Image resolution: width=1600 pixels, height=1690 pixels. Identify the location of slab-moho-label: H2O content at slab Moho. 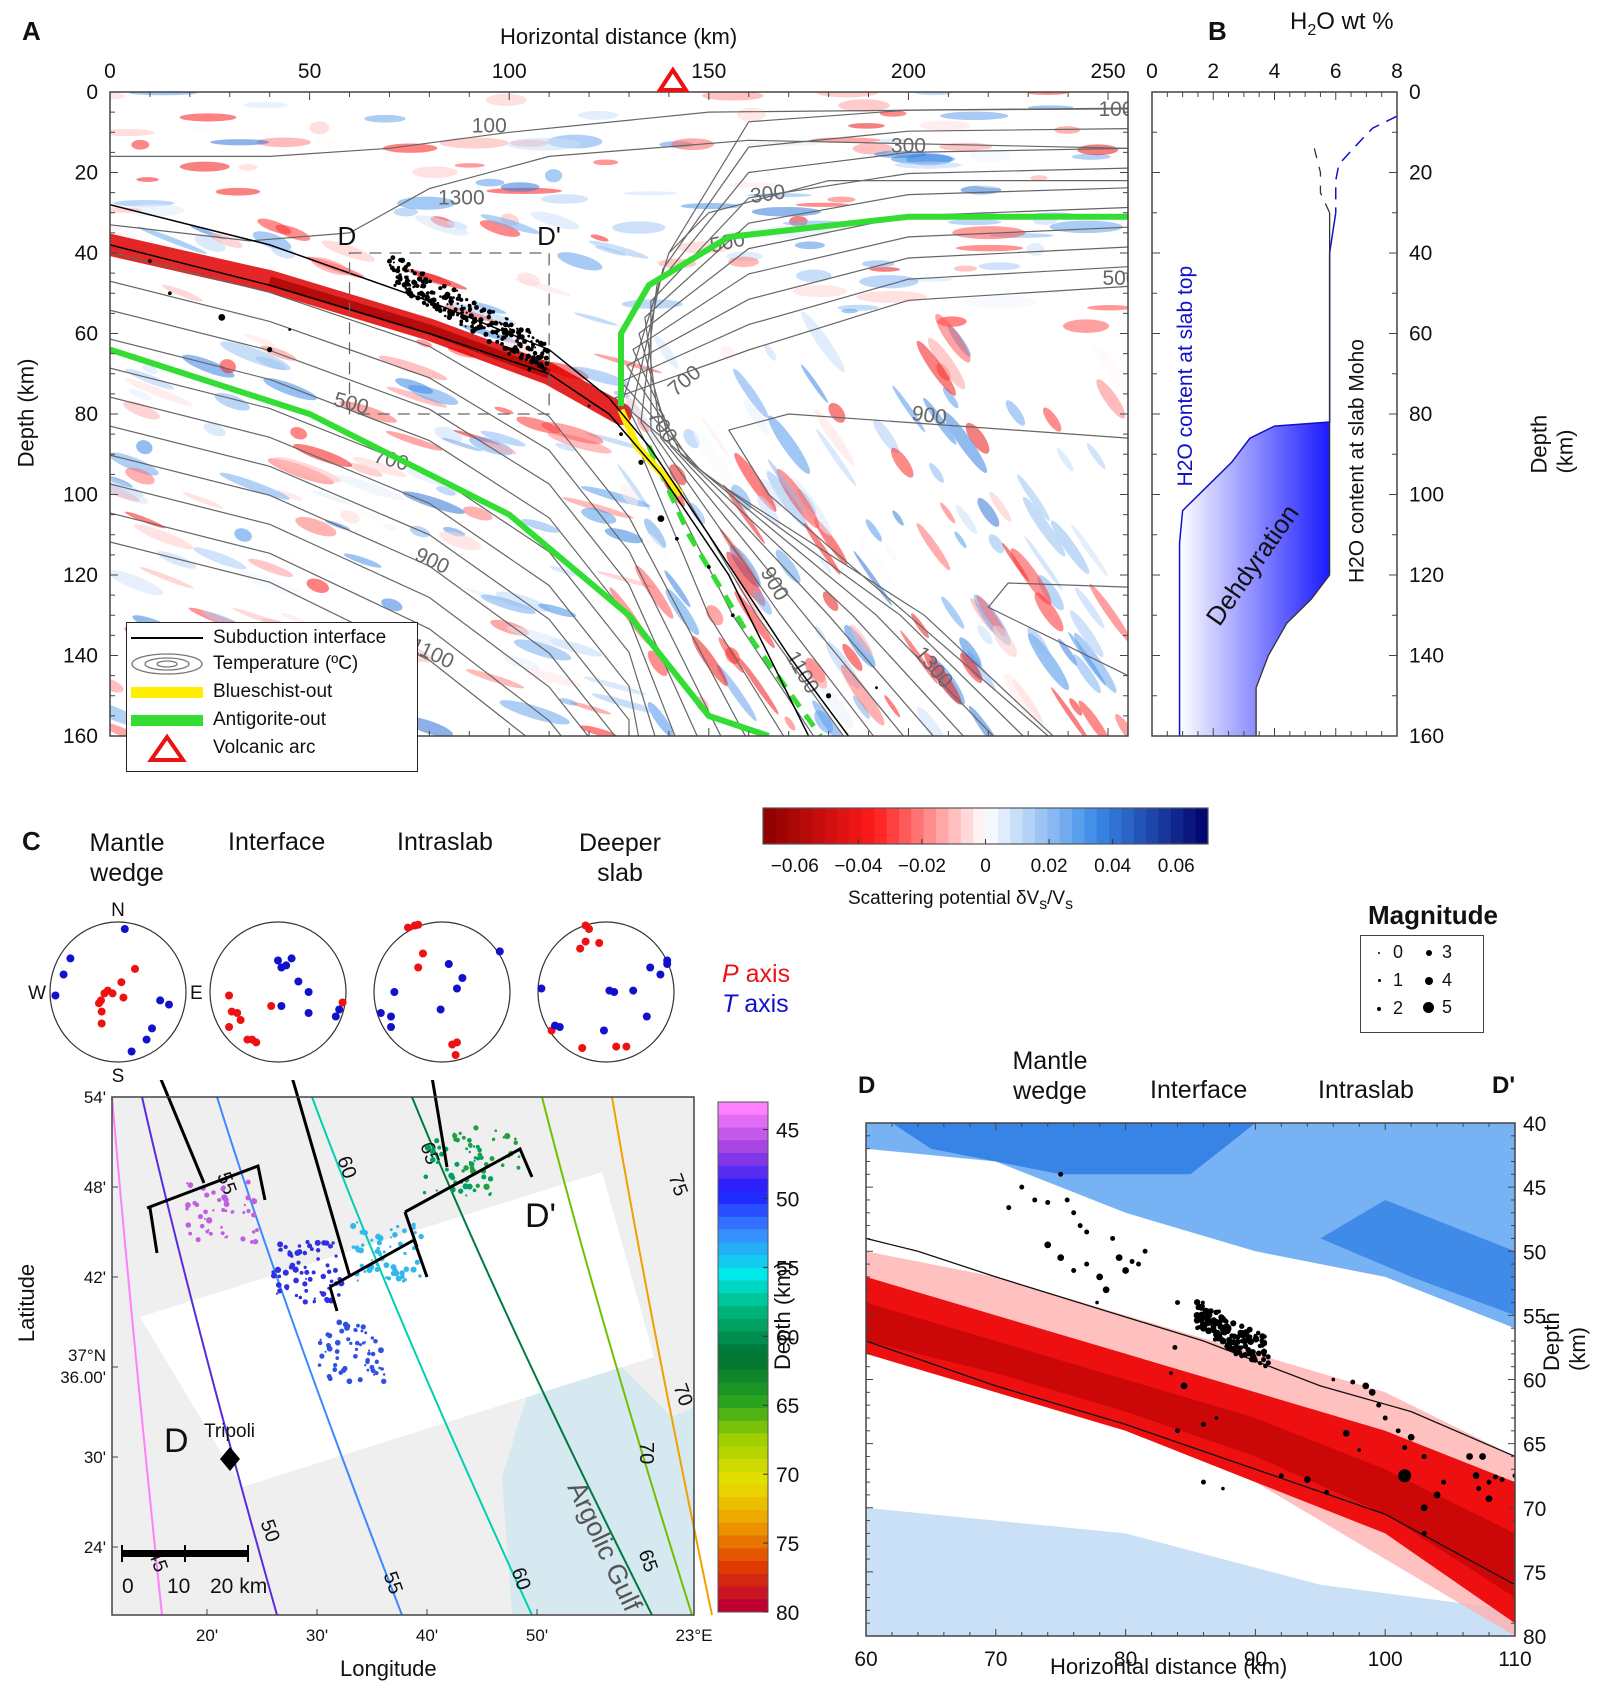
(1356, 461).